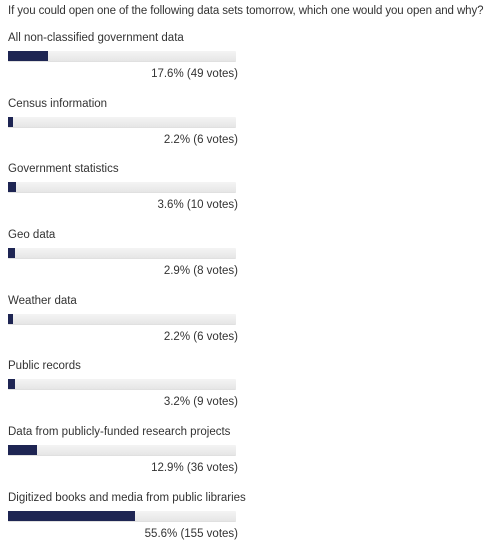  I want to click on poll-option-label: Geo data, so click(32, 235).